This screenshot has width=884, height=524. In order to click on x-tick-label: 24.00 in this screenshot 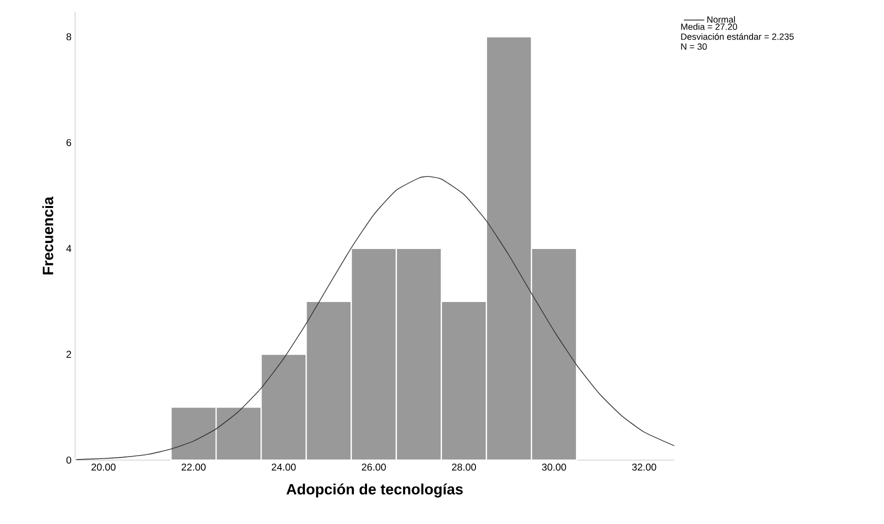, I will do `click(284, 467)`.